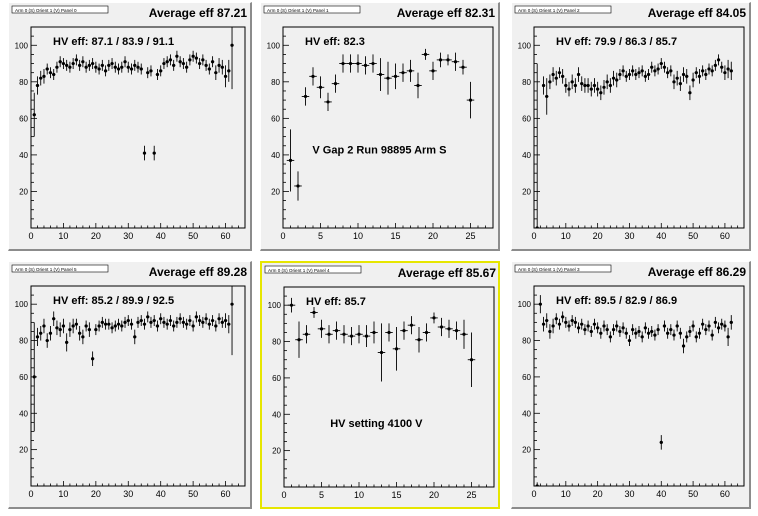 The width and height of the screenshot is (758, 516). I want to click on pad-label-box, so click(312, 9).